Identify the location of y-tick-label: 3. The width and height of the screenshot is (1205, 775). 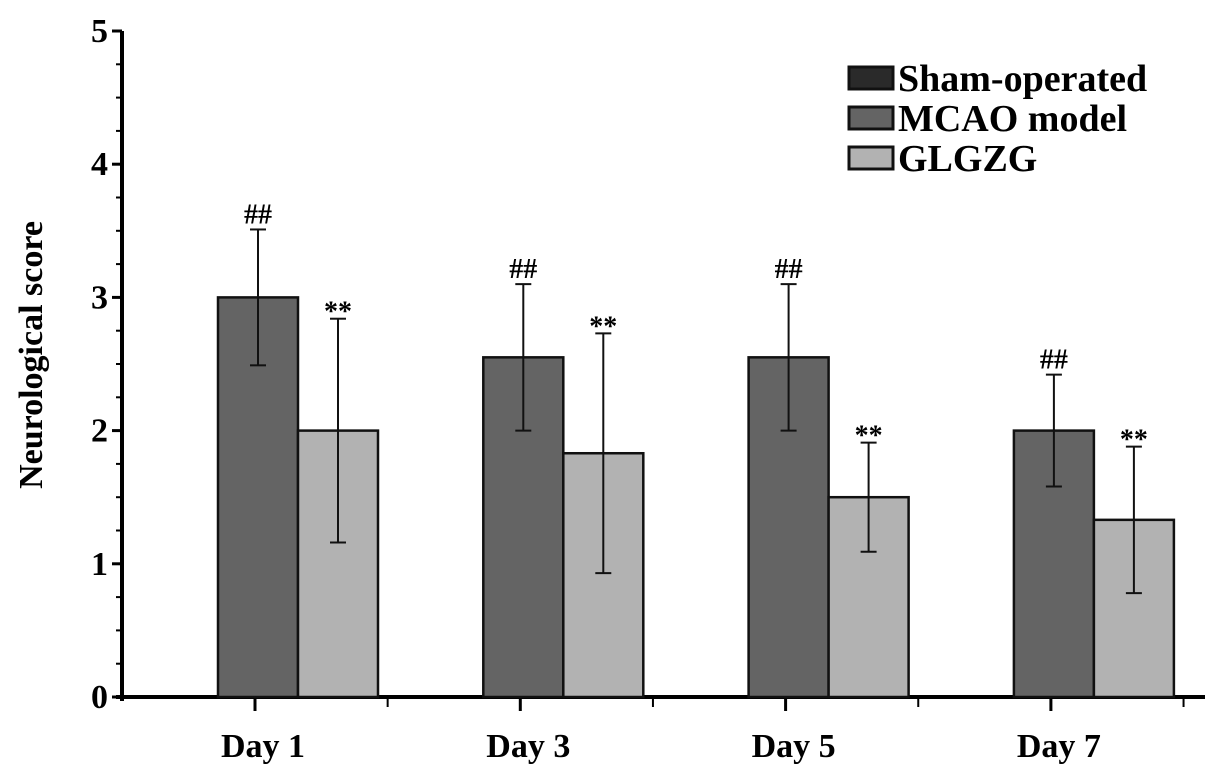
(99, 297).